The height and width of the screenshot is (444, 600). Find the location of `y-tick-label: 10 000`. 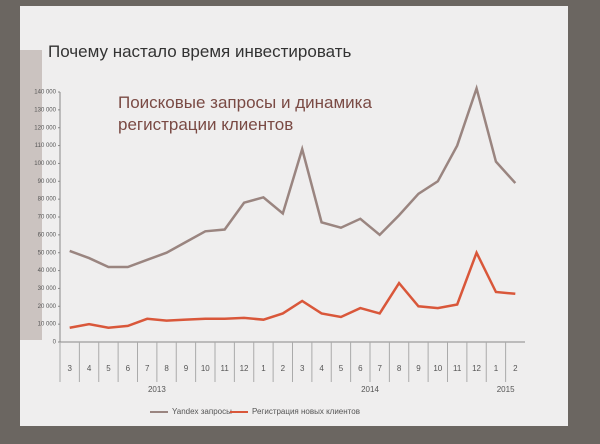

y-tick-label: 10 000 is located at coordinates (47, 325).